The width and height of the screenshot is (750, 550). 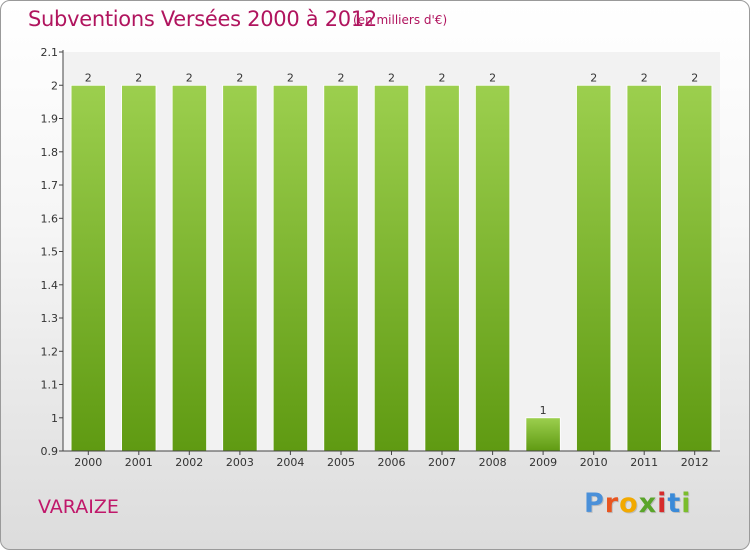 What do you see at coordinates (290, 77) in the screenshot?
I see `bar-label-2004: 2` at bounding box center [290, 77].